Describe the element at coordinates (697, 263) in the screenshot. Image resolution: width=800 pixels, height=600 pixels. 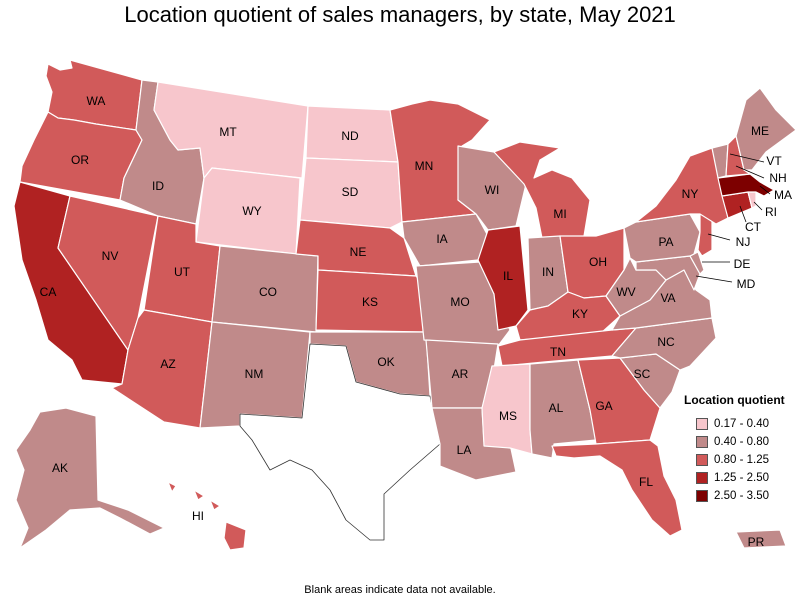
I see `state-de` at that location.